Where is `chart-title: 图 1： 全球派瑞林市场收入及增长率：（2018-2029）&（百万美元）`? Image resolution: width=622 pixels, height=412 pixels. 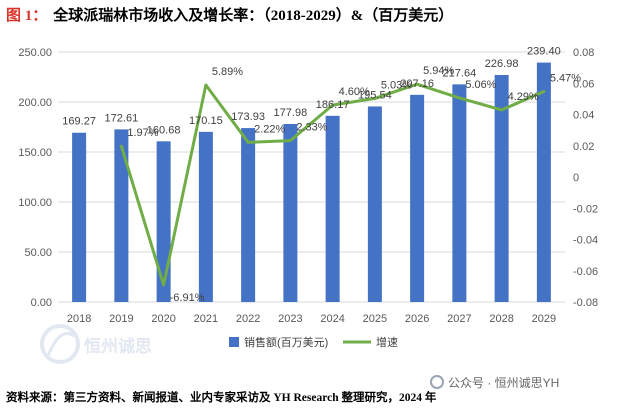
chart-title: 图 1： 全球派瑞林市场收入及增长率：（2018-2029）&（百万美元） is located at coordinates (229, 16).